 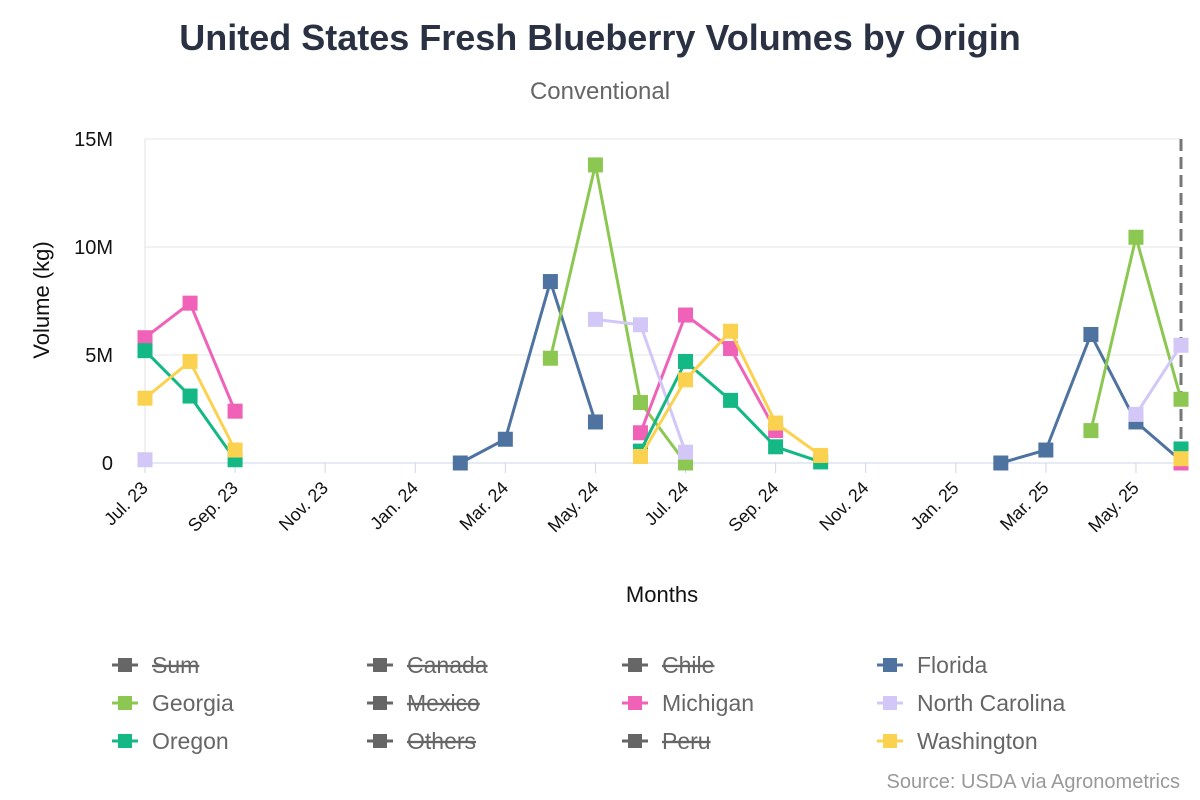 I want to click on x-tick-label: Sep. 24, so click(x=753, y=507).